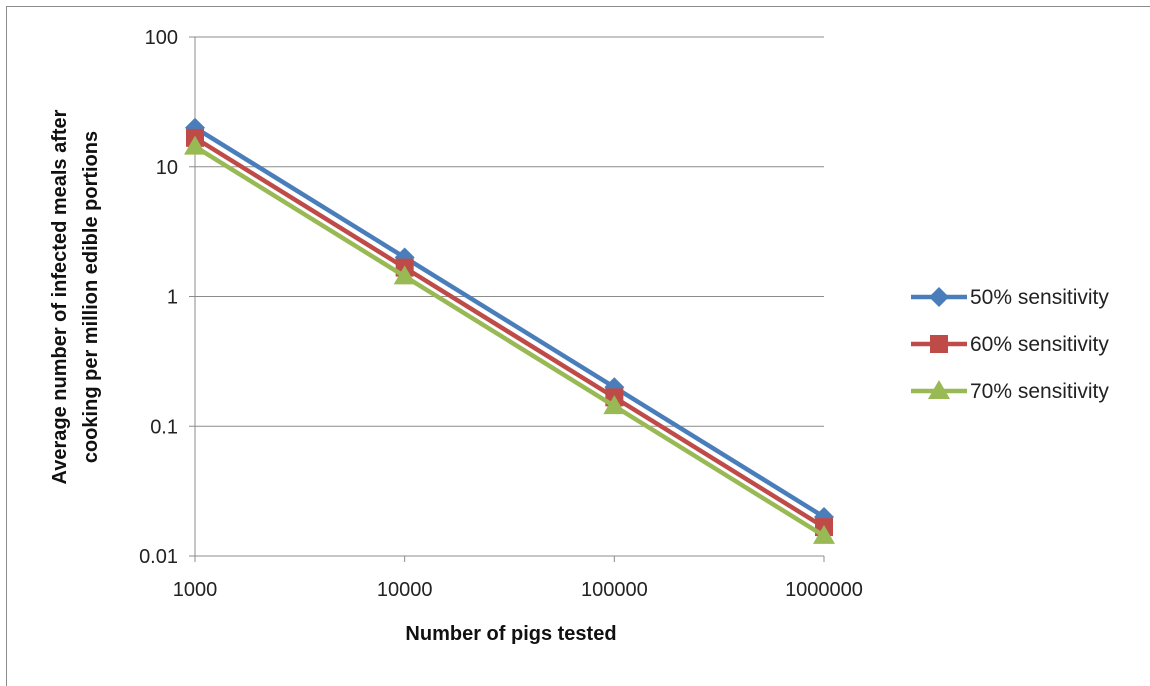  What do you see at coordinates (167, 168) in the screenshot?
I see `y-tick-label: 10` at bounding box center [167, 168].